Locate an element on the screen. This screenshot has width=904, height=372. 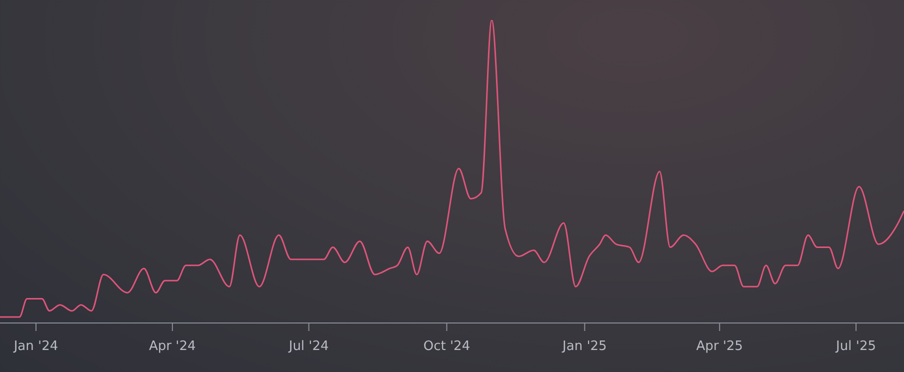
x-tick-label: Jan '25 is located at coordinates (584, 346).